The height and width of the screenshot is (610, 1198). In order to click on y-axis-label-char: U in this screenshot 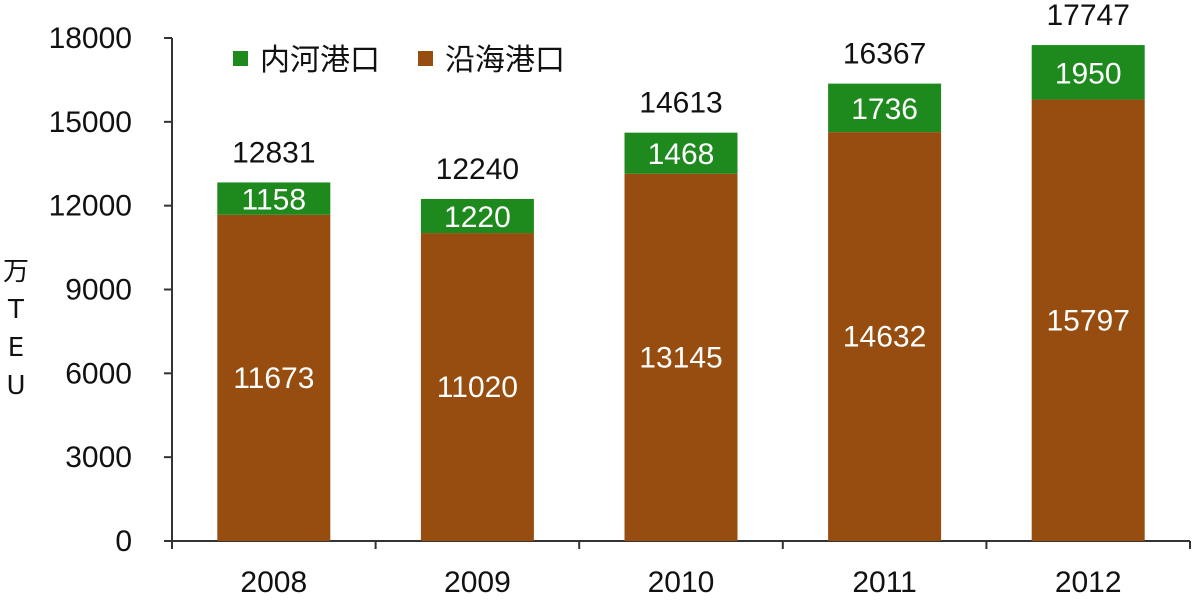, I will do `click(15, 386)`.